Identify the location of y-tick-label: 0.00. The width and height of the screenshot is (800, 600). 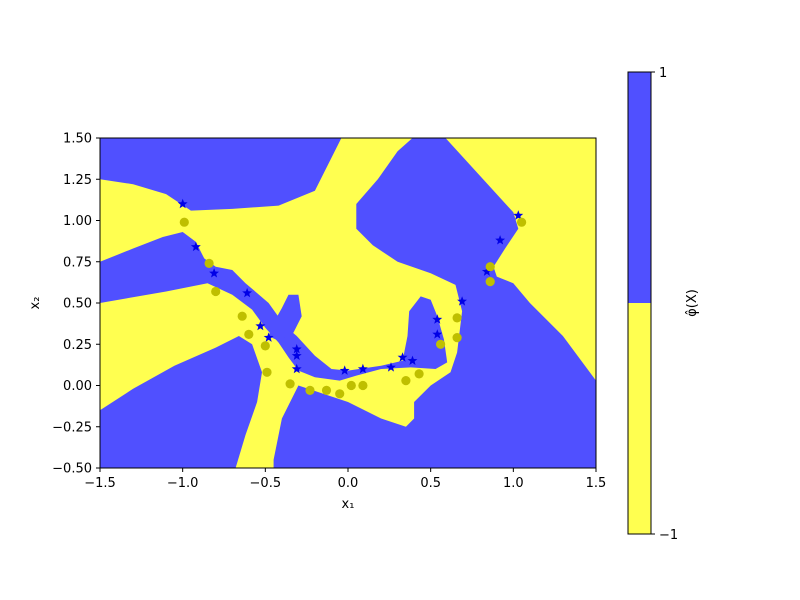
(77, 386).